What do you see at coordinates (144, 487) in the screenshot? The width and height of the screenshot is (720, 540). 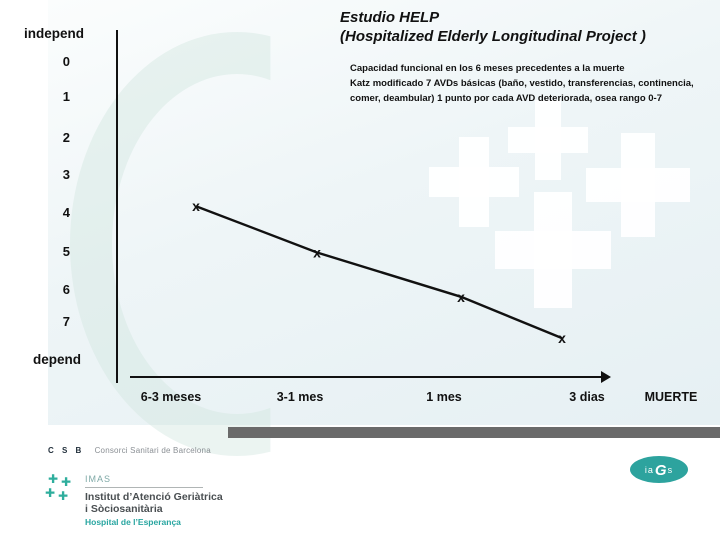 I see `imas-rule` at bounding box center [144, 487].